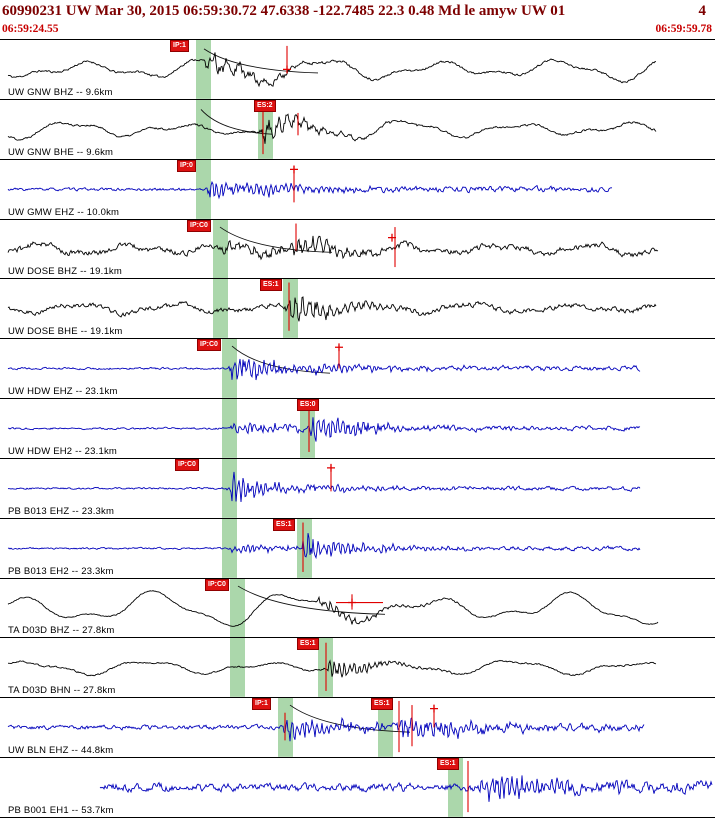 The height and width of the screenshot is (818, 715). I want to click on waveform-canvas-uw-dose-bhe, so click(357, 309).